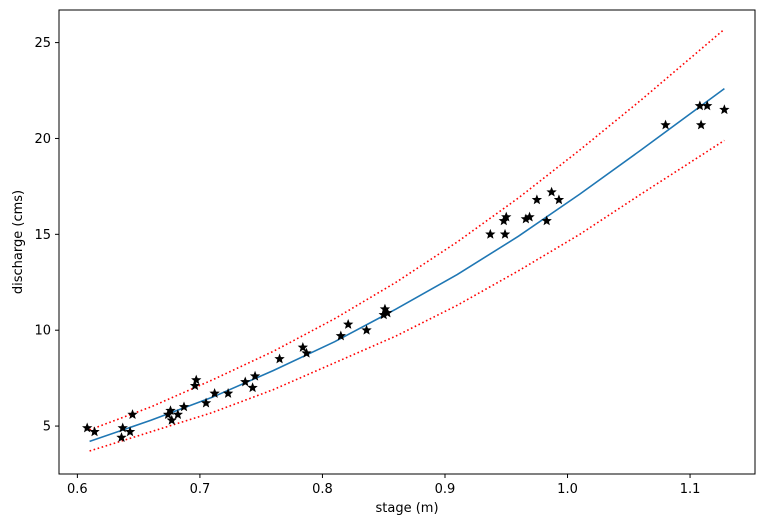 The width and height of the screenshot is (765, 525). I want to click on y-tick-label: 5, so click(47, 427).